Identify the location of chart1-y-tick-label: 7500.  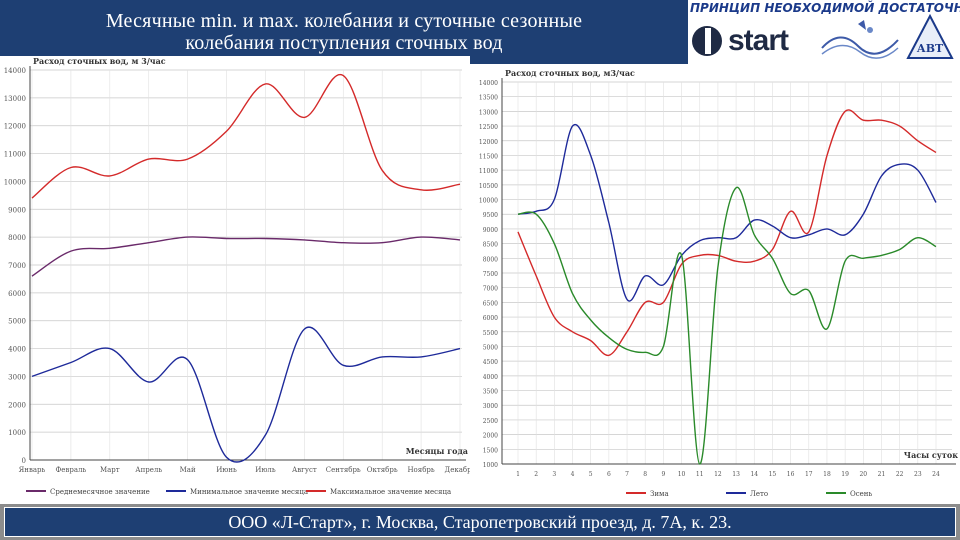
(490, 274).